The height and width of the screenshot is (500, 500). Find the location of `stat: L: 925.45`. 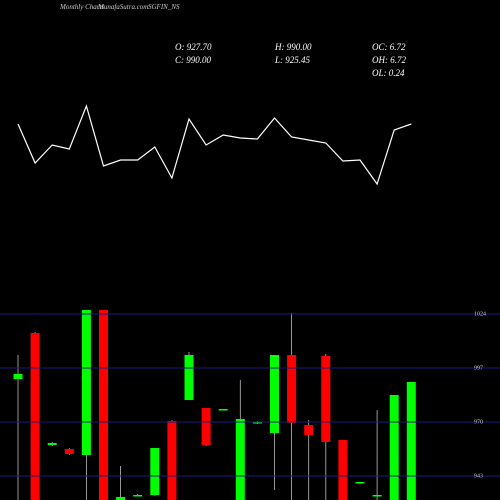

stat: L: 925.45 is located at coordinates (292, 60).